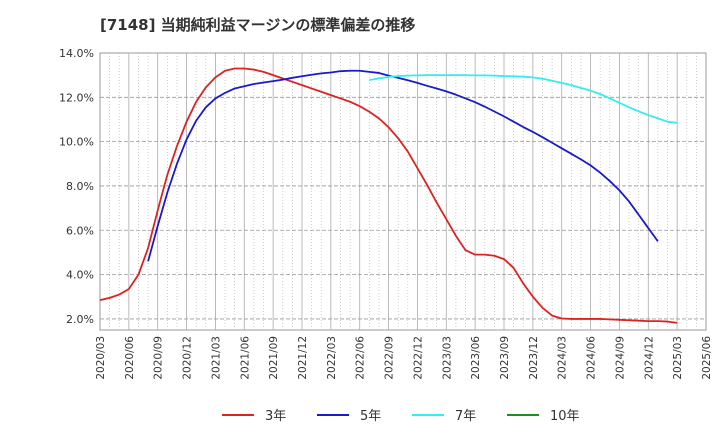  What do you see at coordinates (620, 358) in the screenshot?
I see `x-tick-label: 2024/09` at bounding box center [620, 358].